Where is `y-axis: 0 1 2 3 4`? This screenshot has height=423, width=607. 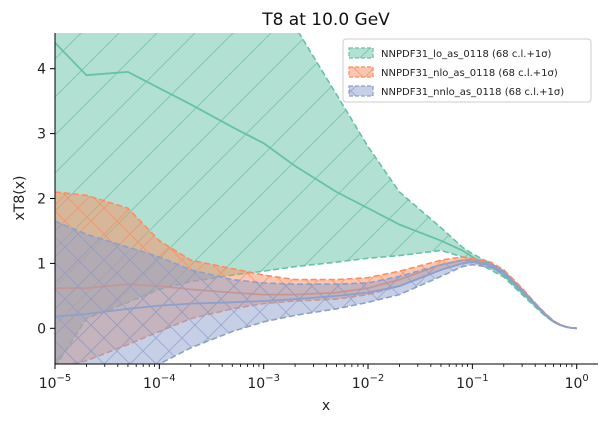 y-axis: 0 1 2 3 4 is located at coordinates (46, 199).